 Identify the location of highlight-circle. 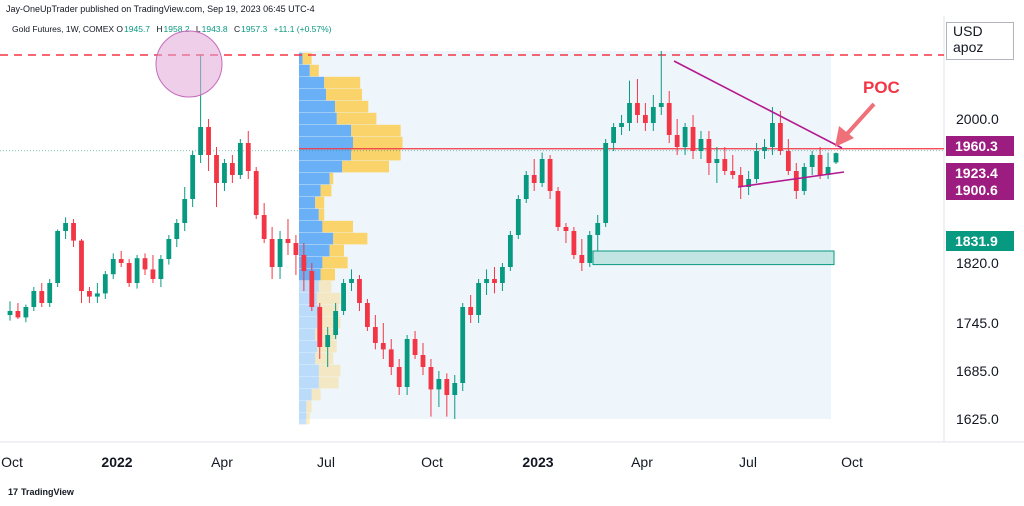
(189, 64).